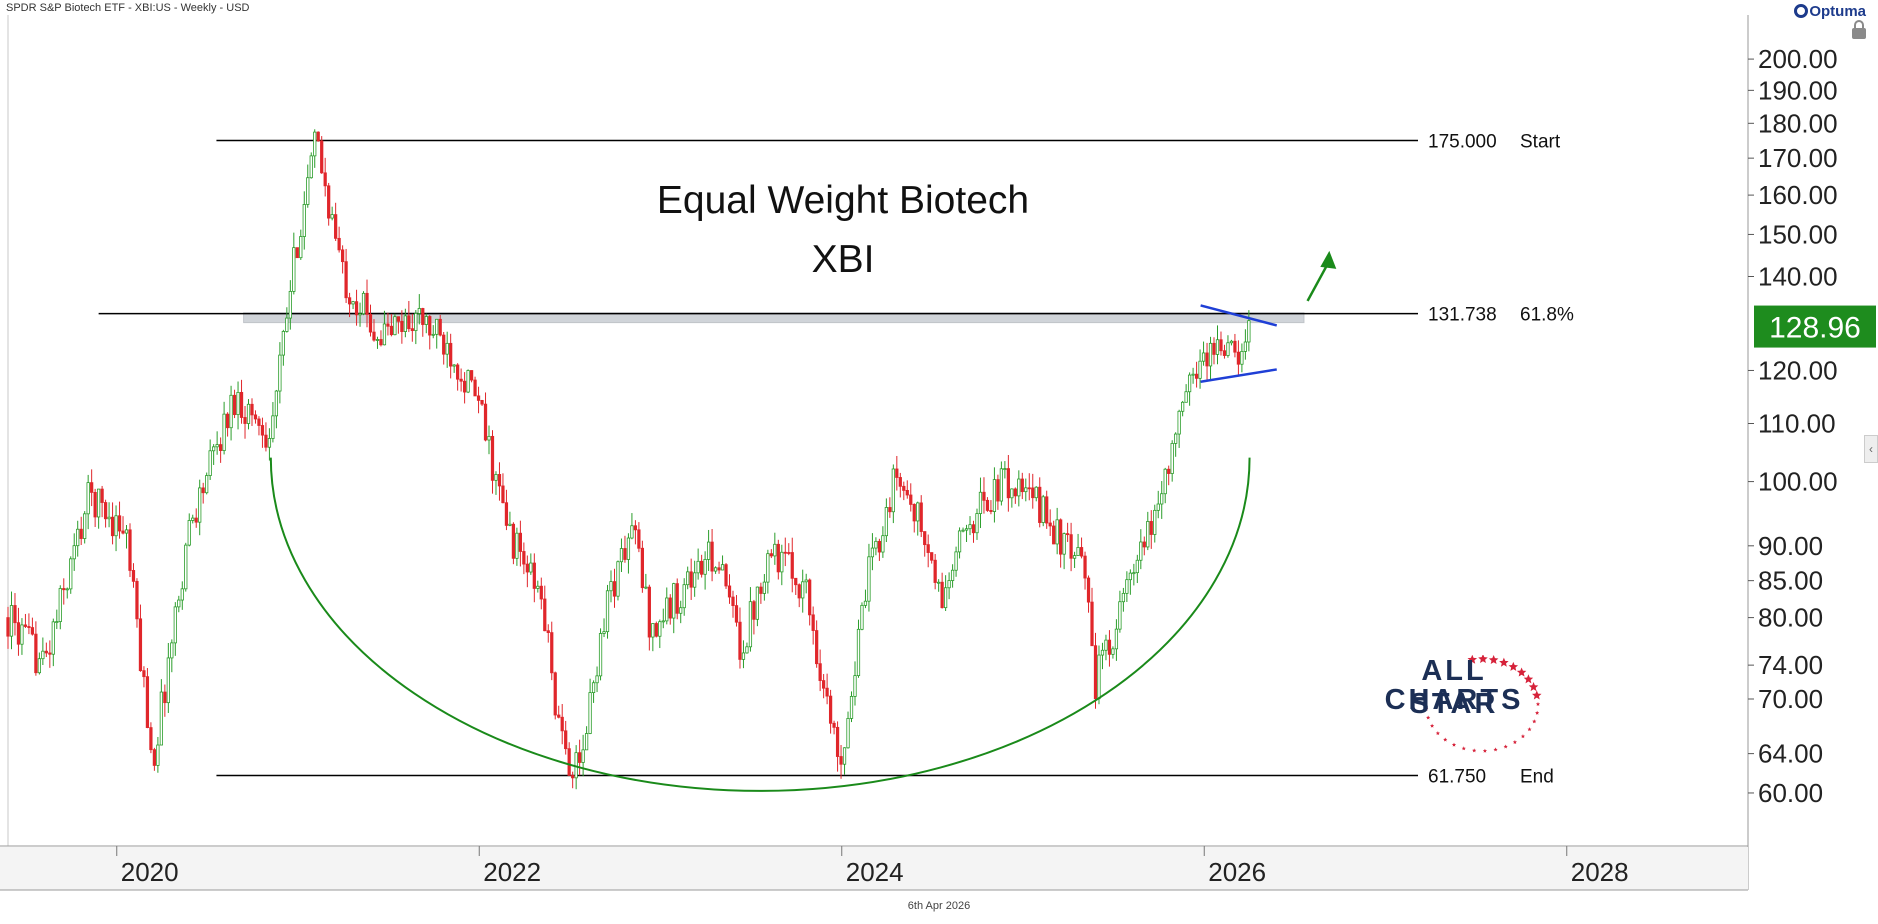 The width and height of the screenshot is (1878, 924). Describe the element at coordinates (1797, 423) in the screenshot. I see `y-tick-label: 110.00` at that location.